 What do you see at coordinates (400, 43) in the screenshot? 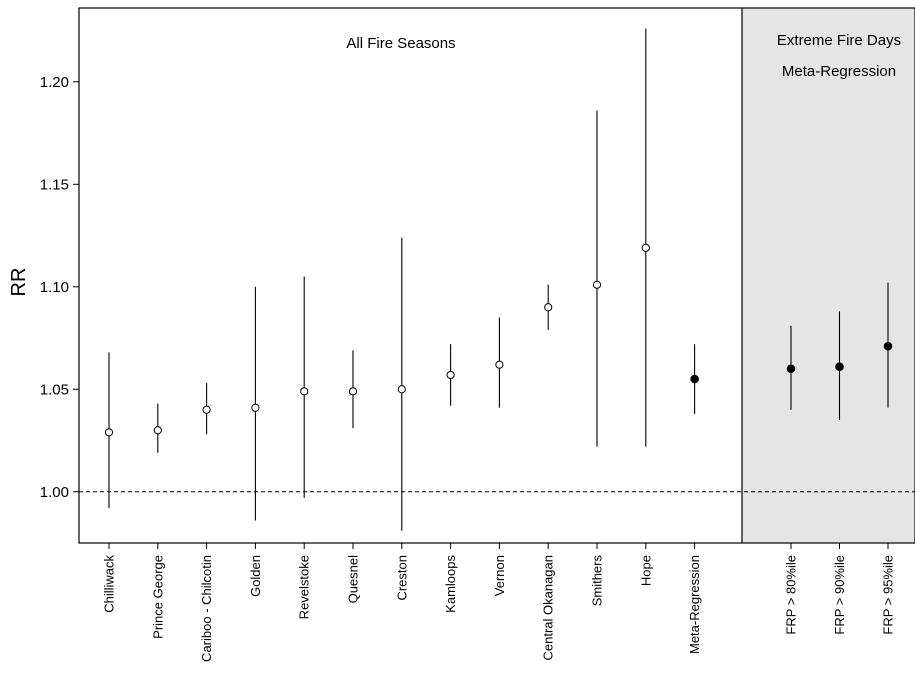
I see `panel-left-title: All Fire Seasons` at bounding box center [400, 43].